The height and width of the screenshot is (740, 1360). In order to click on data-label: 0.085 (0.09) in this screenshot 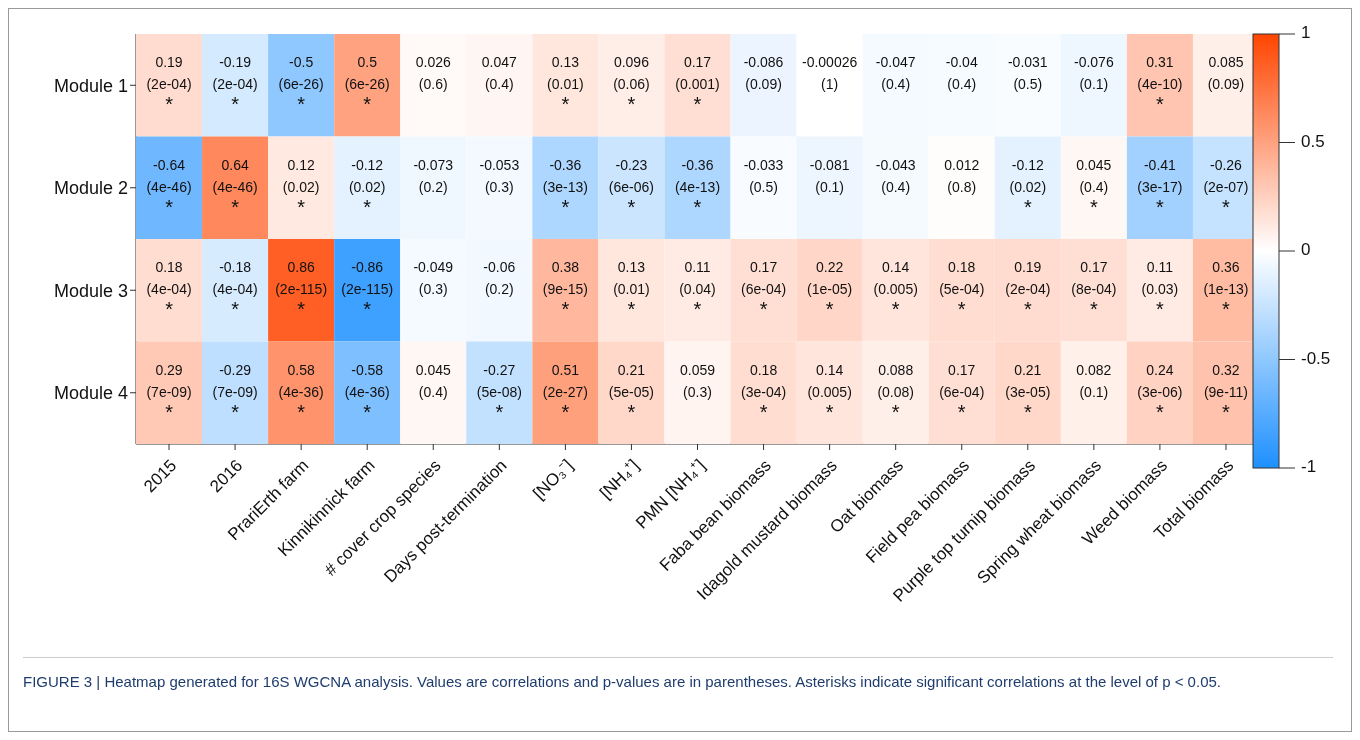, I will do `click(1226, 73)`.